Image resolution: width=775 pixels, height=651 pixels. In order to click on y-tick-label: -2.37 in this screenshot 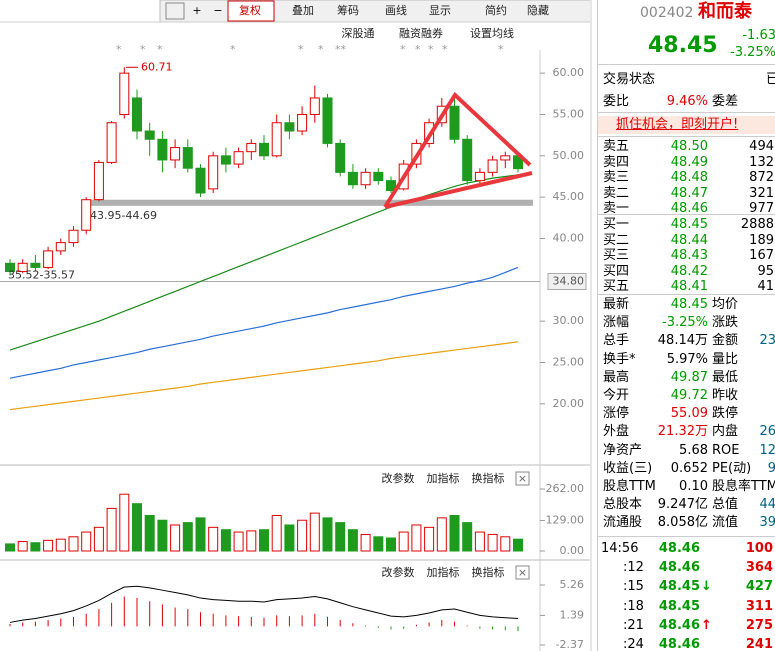, I will do `click(570, 644)`.